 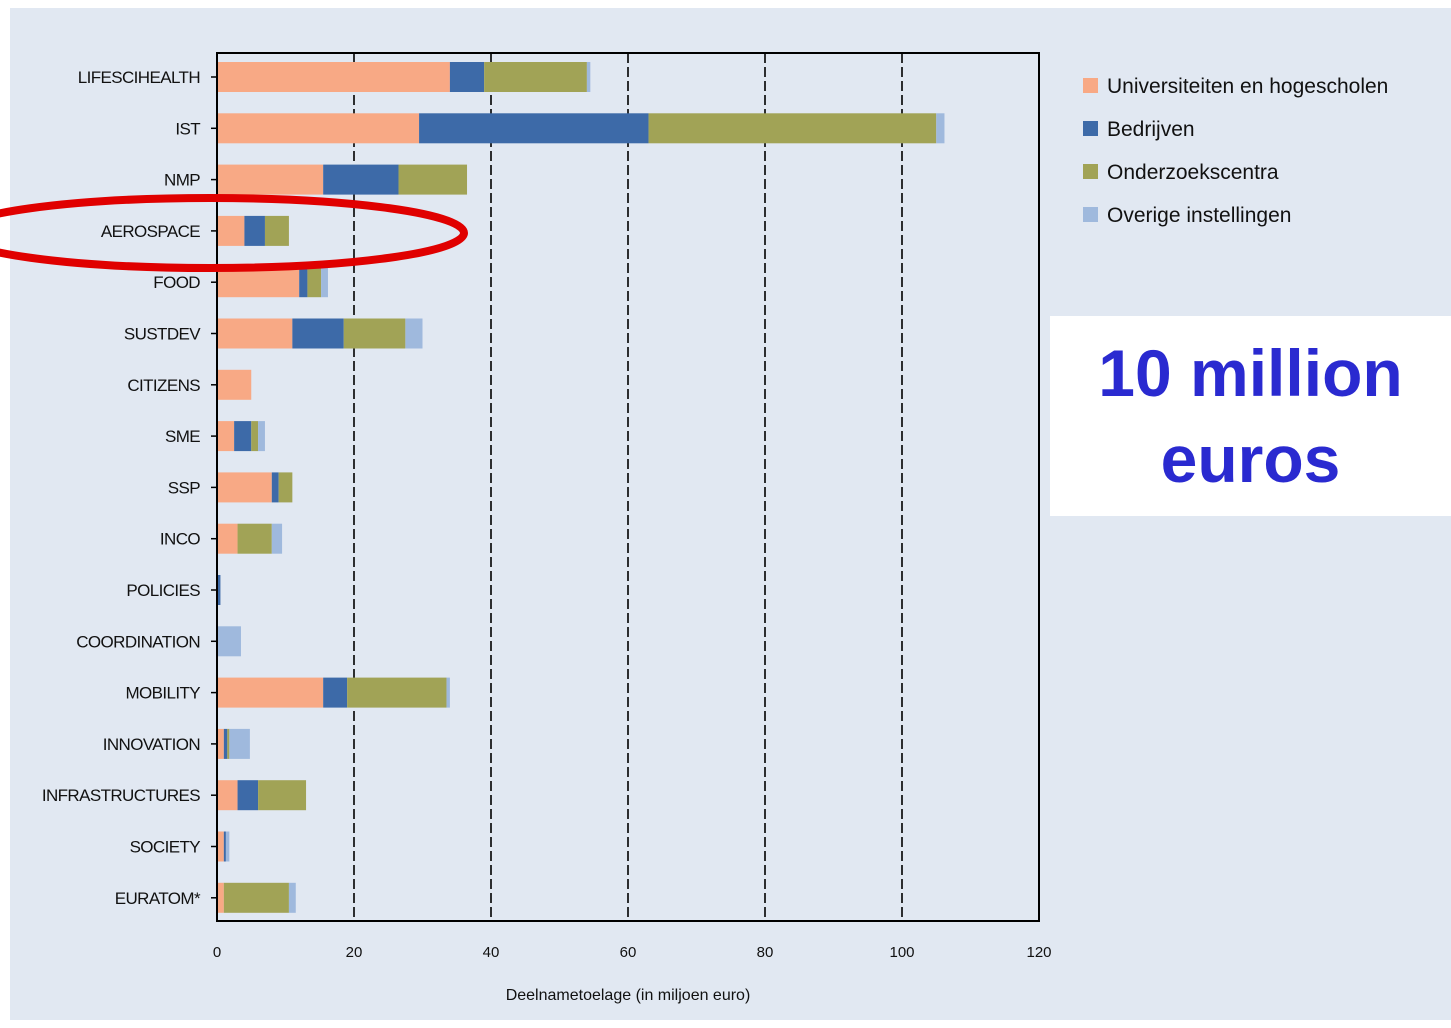 I want to click on callout-line-2: euros, so click(x=1250, y=459).